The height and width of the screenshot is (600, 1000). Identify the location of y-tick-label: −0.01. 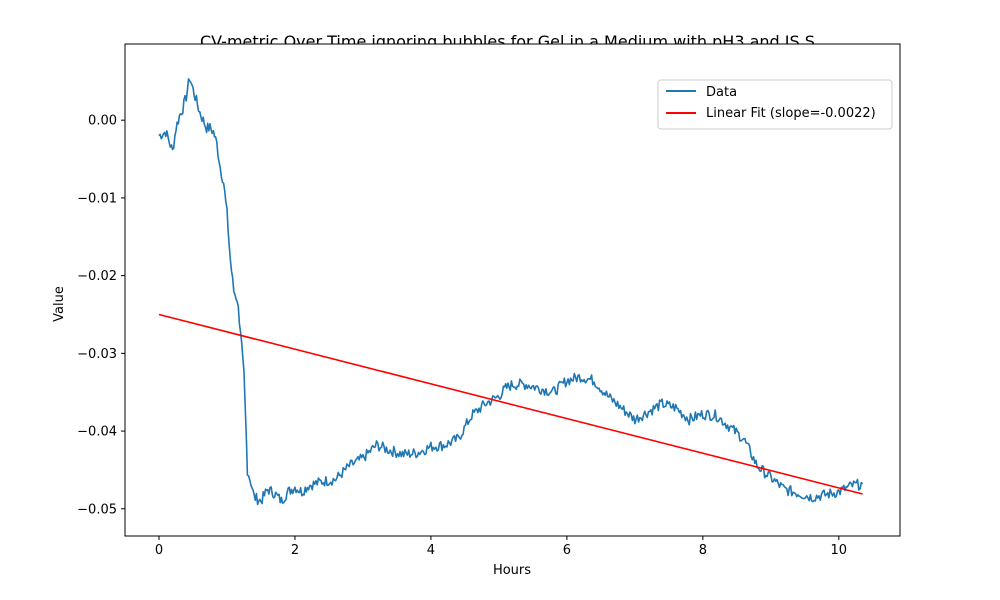
(97, 198).